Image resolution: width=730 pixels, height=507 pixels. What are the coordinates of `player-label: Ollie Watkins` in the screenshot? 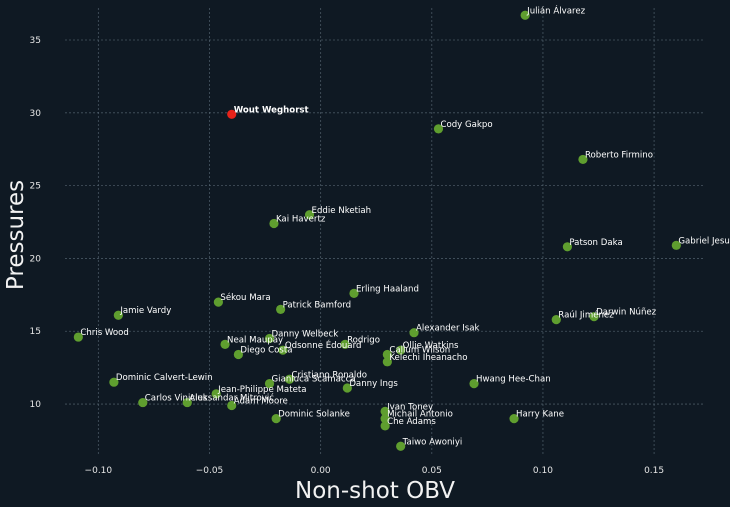 It's located at (431, 346).